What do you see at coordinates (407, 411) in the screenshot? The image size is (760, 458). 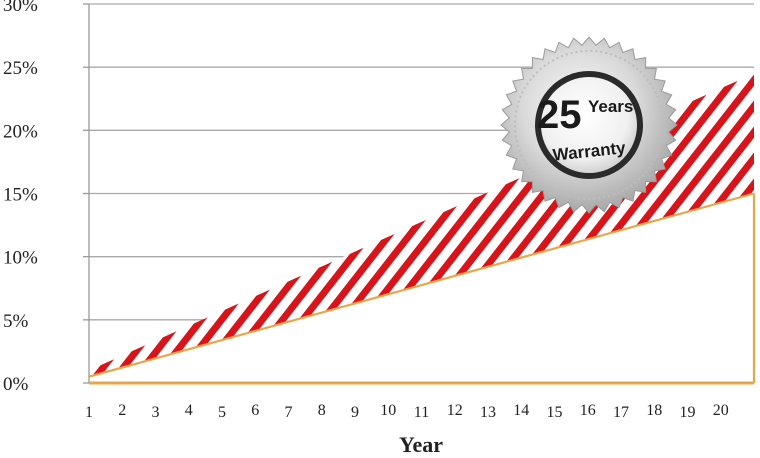 I see `x-tick-labels: 1 2 3 4 5 6 7 8 9 10 11 12 13 14 15 16 17 18 19 20` at bounding box center [407, 411].